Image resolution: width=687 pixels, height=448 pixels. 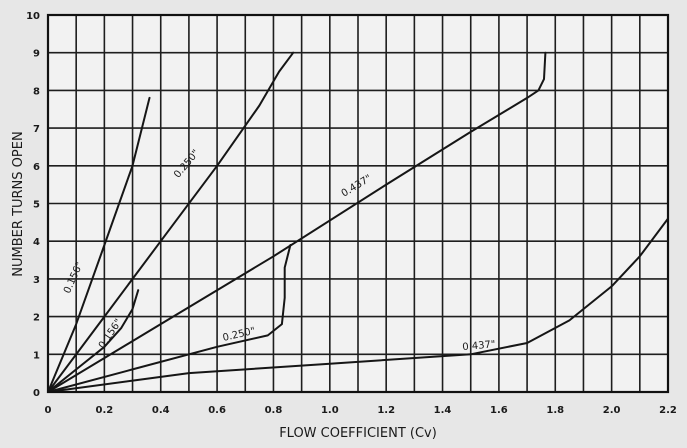 I want to click on x-tick-label: 2.2, so click(x=668, y=410).